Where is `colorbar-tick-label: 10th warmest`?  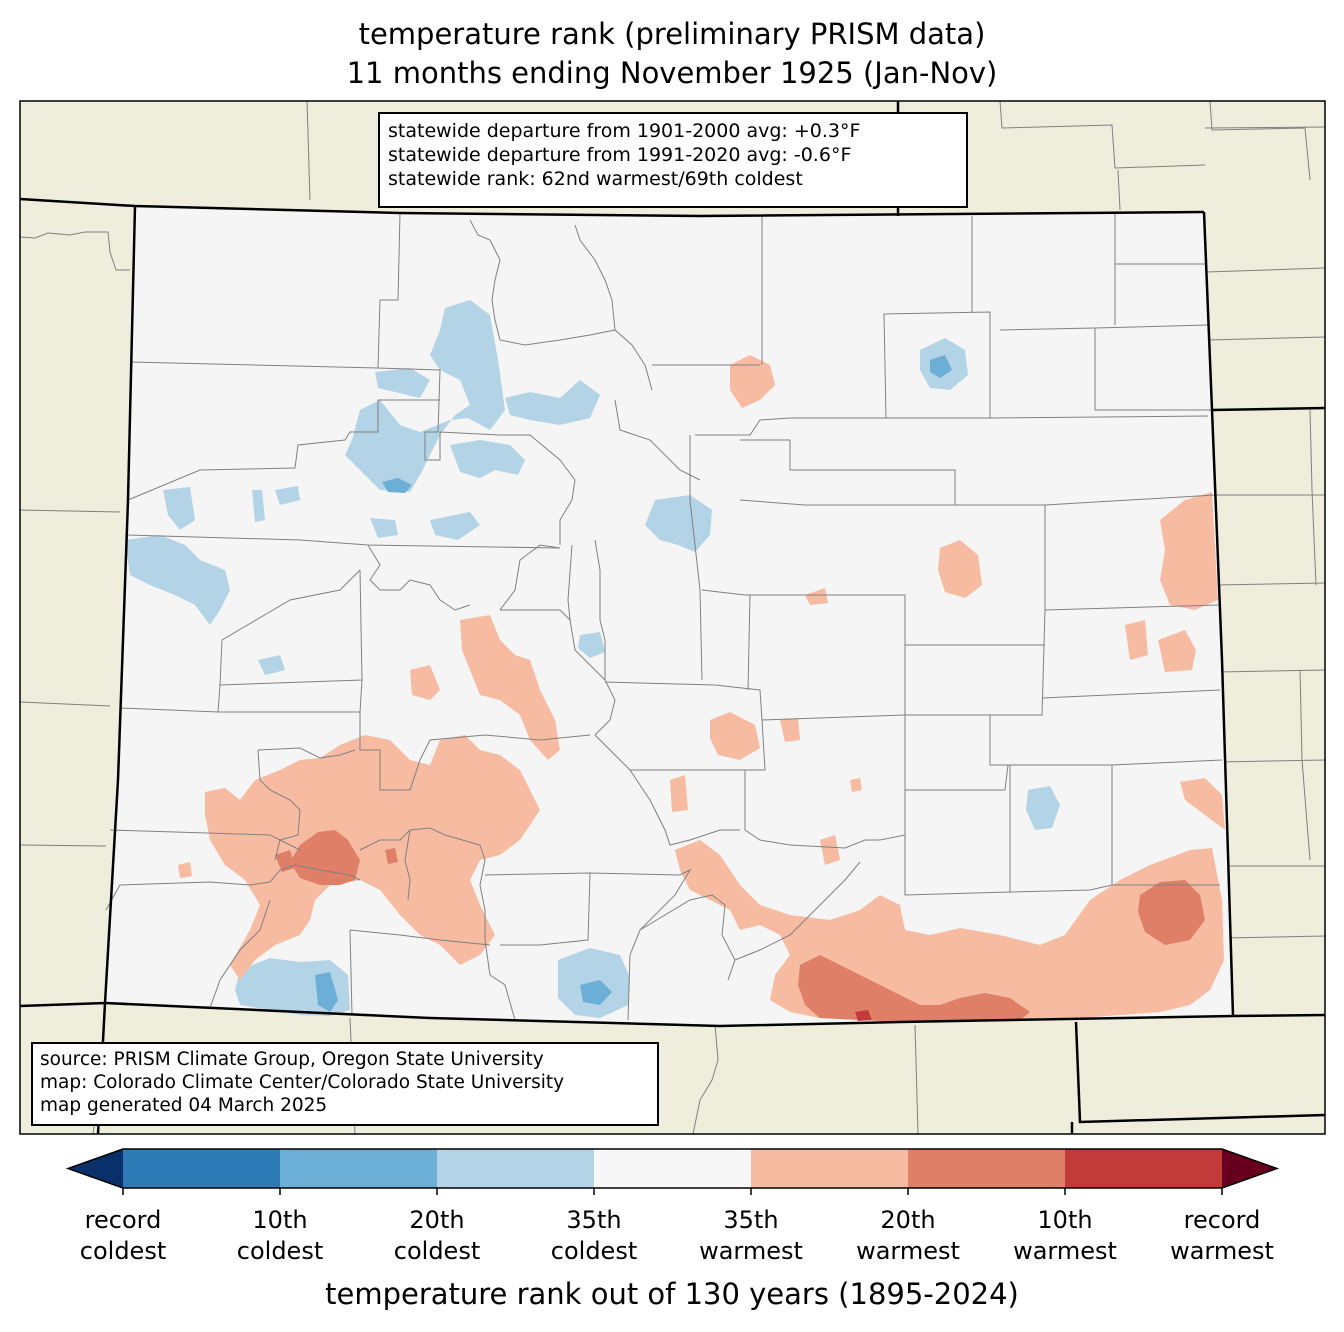
colorbar-tick-label: 10th warmest is located at coordinates (1065, 1236).